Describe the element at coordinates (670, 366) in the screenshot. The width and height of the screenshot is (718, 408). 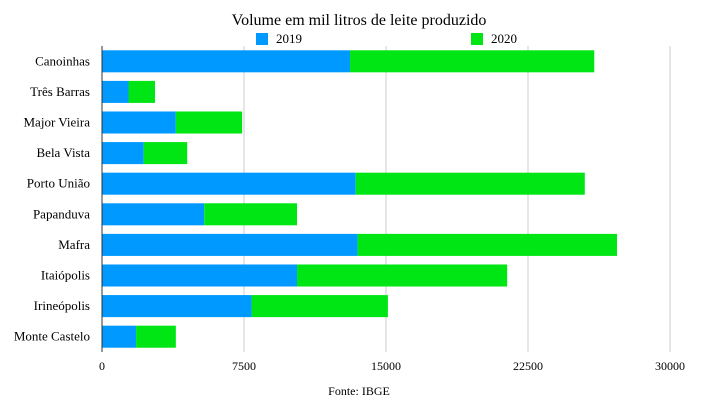
I see `x-tick-label: 30000` at that location.